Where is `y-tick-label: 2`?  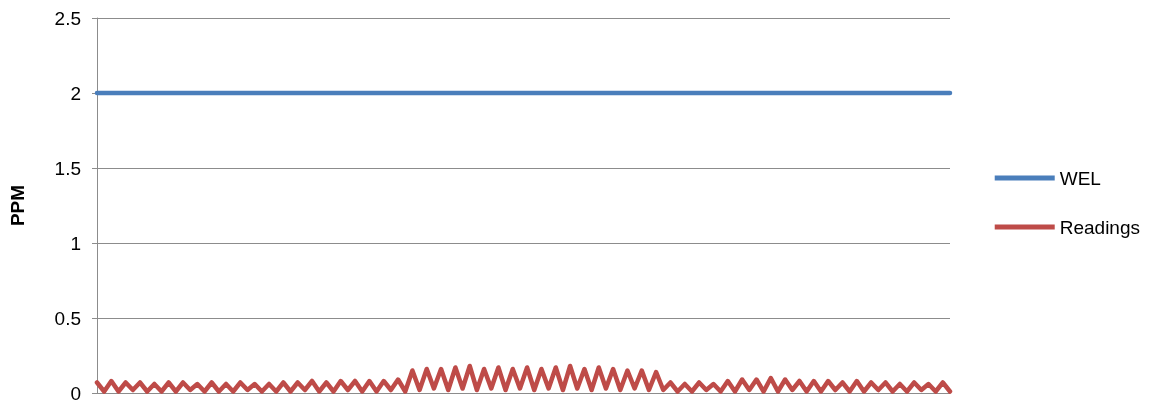 y-tick-label: 2 is located at coordinates (75, 93).